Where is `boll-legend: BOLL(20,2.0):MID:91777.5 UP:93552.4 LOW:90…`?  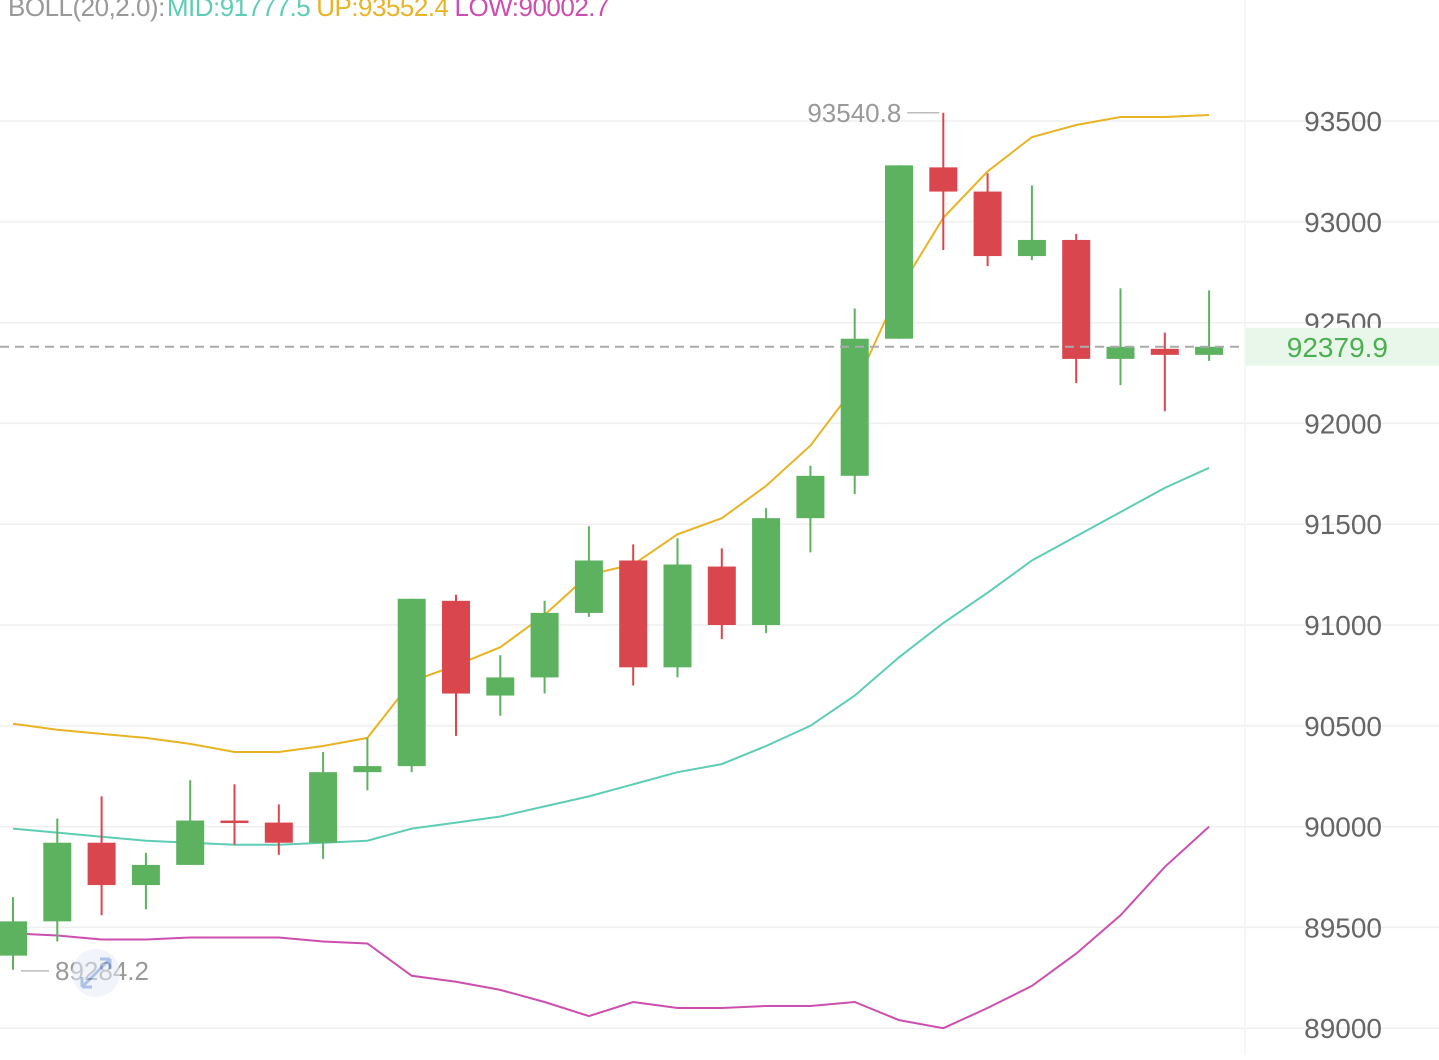 boll-legend: BOLL(20,2.0):MID:91777.5 UP:93552.4 LOW:90… is located at coordinates (311, 11).